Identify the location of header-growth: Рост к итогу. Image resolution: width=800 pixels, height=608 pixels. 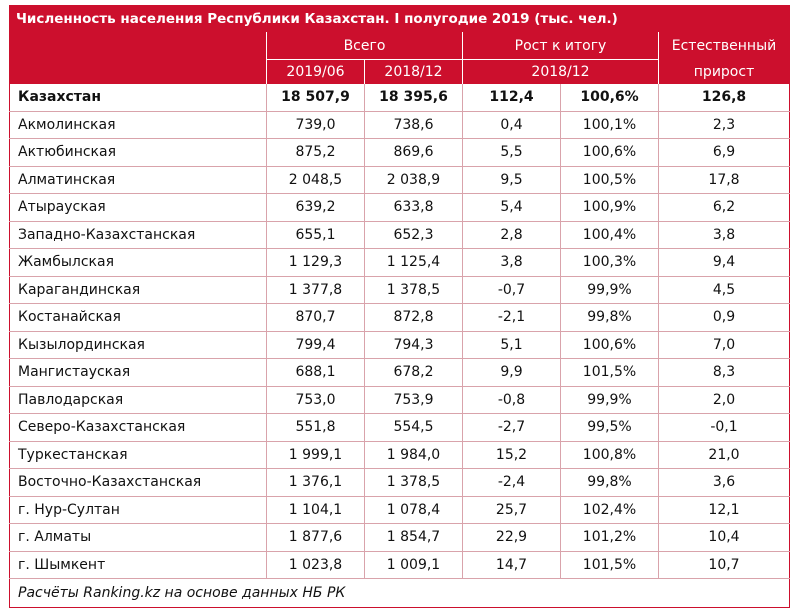
(560, 45).